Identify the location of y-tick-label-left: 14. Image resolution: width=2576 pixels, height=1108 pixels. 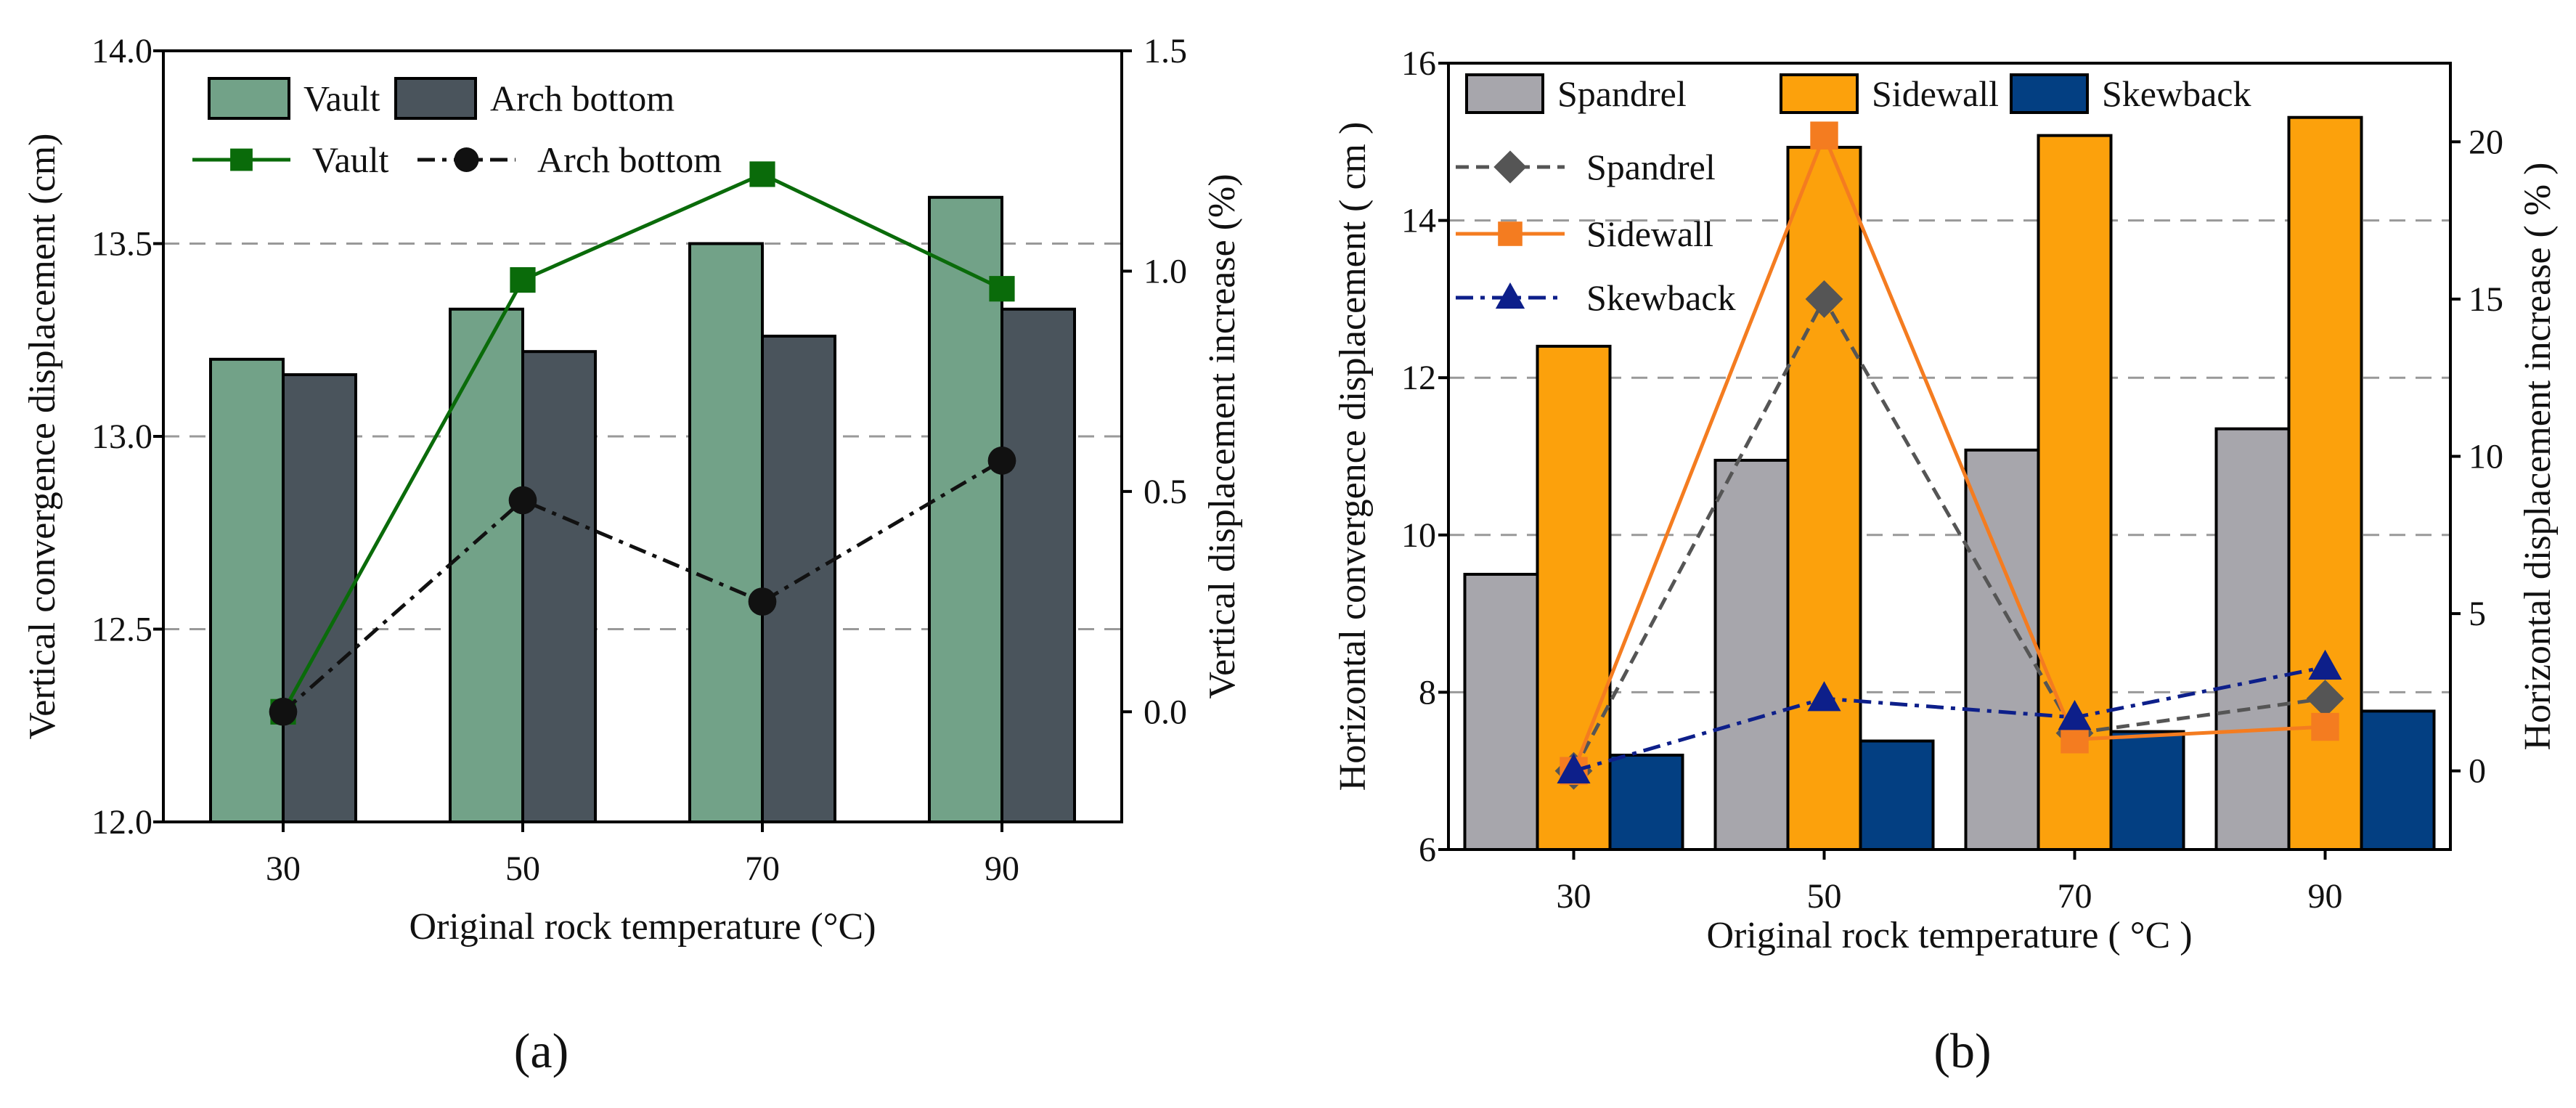
(1418, 221).